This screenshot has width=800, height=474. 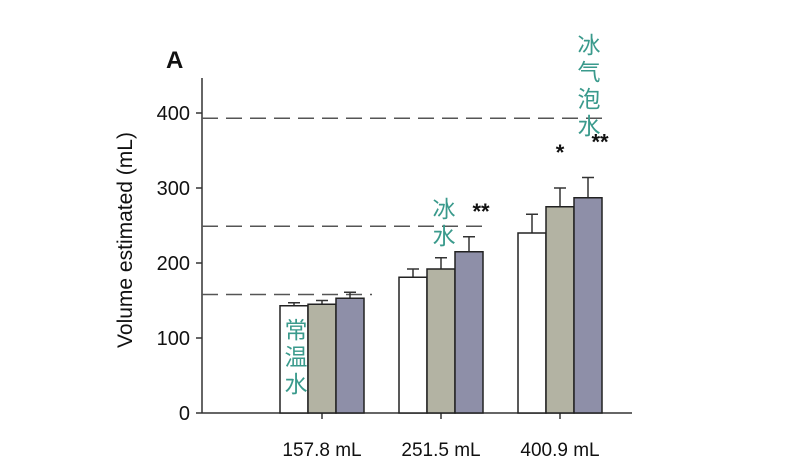 I want to click on y-axis-label: Volume estimated (mL), so click(x=125, y=240).